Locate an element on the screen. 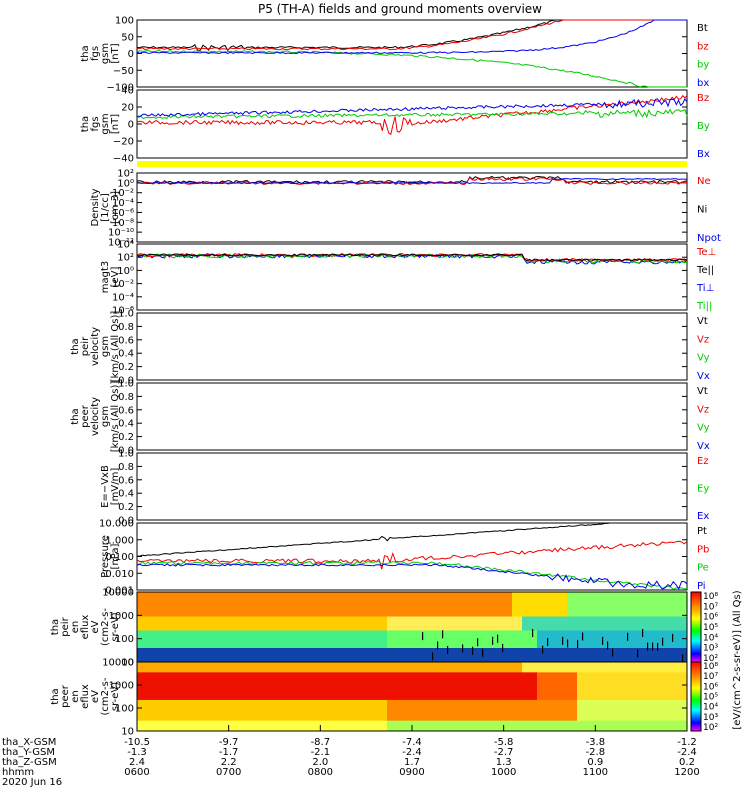 This screenshot has width=750, height=804. series-Te-par is located at coordinates (412, 257).